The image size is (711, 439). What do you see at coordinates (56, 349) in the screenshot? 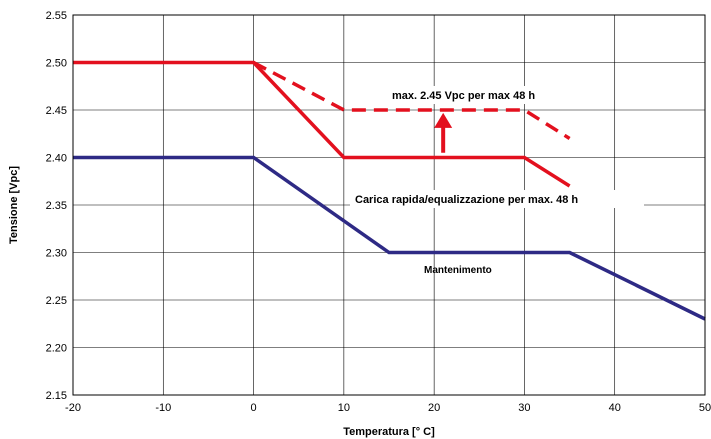
I see `y-tick-label: 2.20` at bounding box center [56, 349].